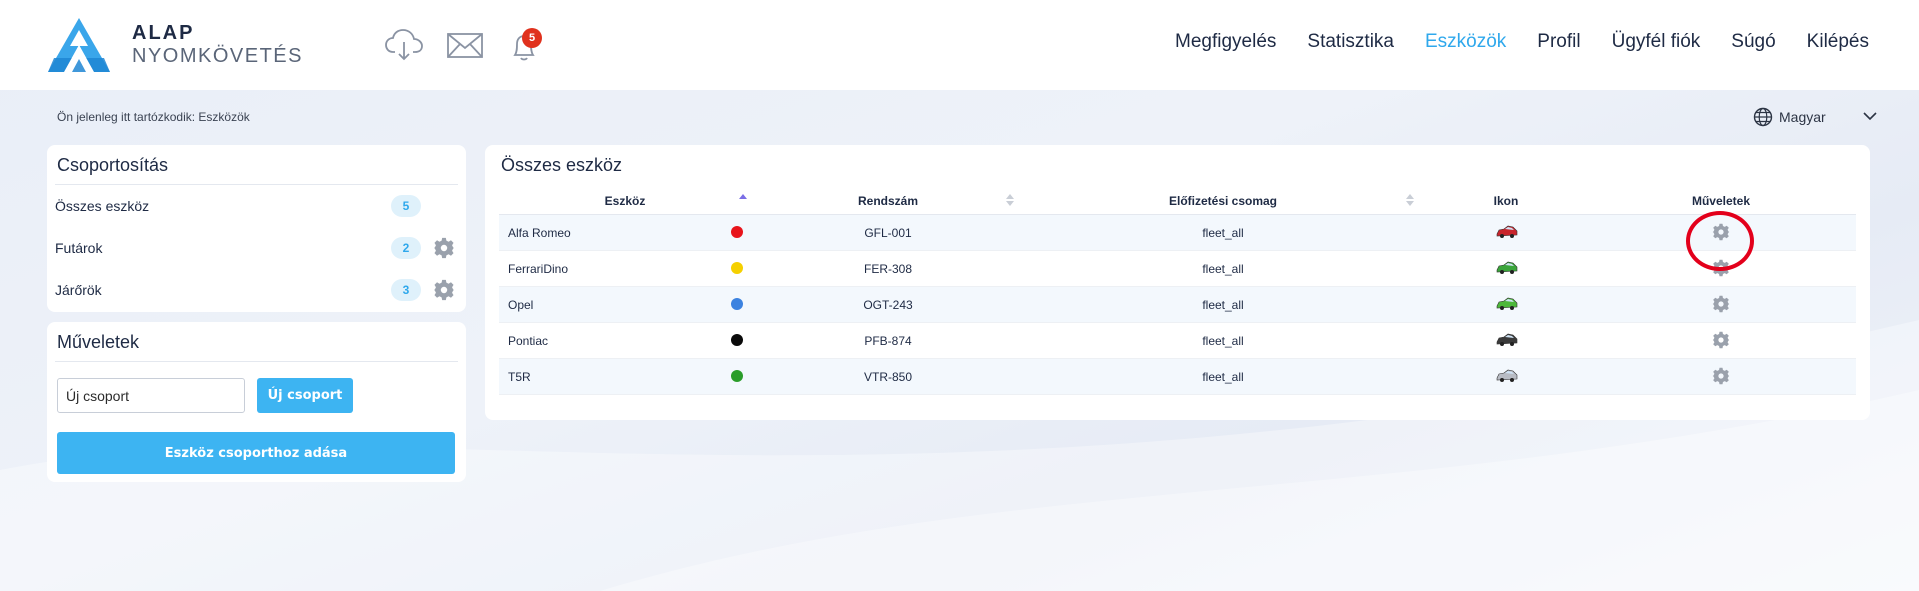  I want to click on brand-line1: ALAP, so click(163, 33).